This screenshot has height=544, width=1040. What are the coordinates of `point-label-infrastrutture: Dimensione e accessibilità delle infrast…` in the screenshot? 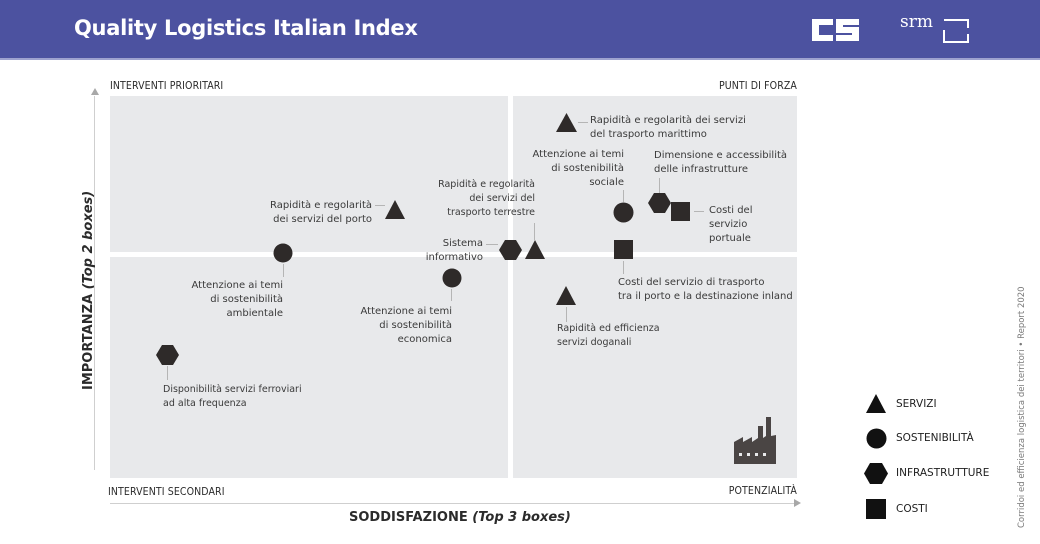 It's located at (721, 162).